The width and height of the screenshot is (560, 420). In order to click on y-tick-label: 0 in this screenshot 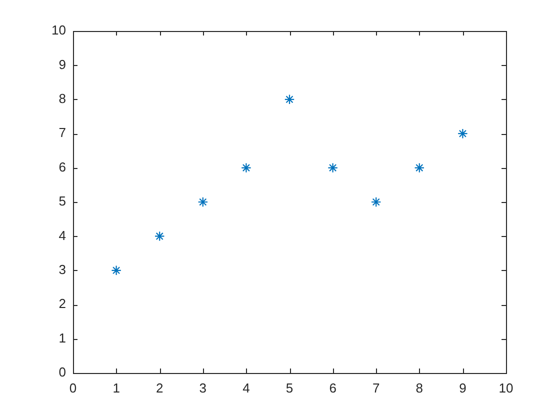, I will do `click(62, 372)`.